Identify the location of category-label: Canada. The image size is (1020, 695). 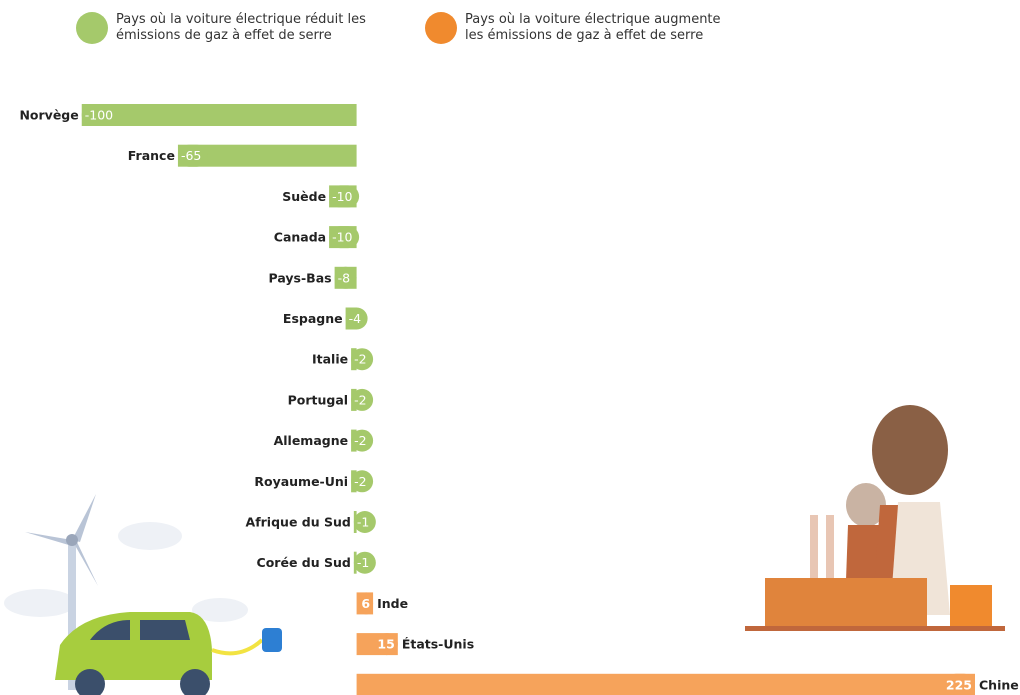
(300, 237).